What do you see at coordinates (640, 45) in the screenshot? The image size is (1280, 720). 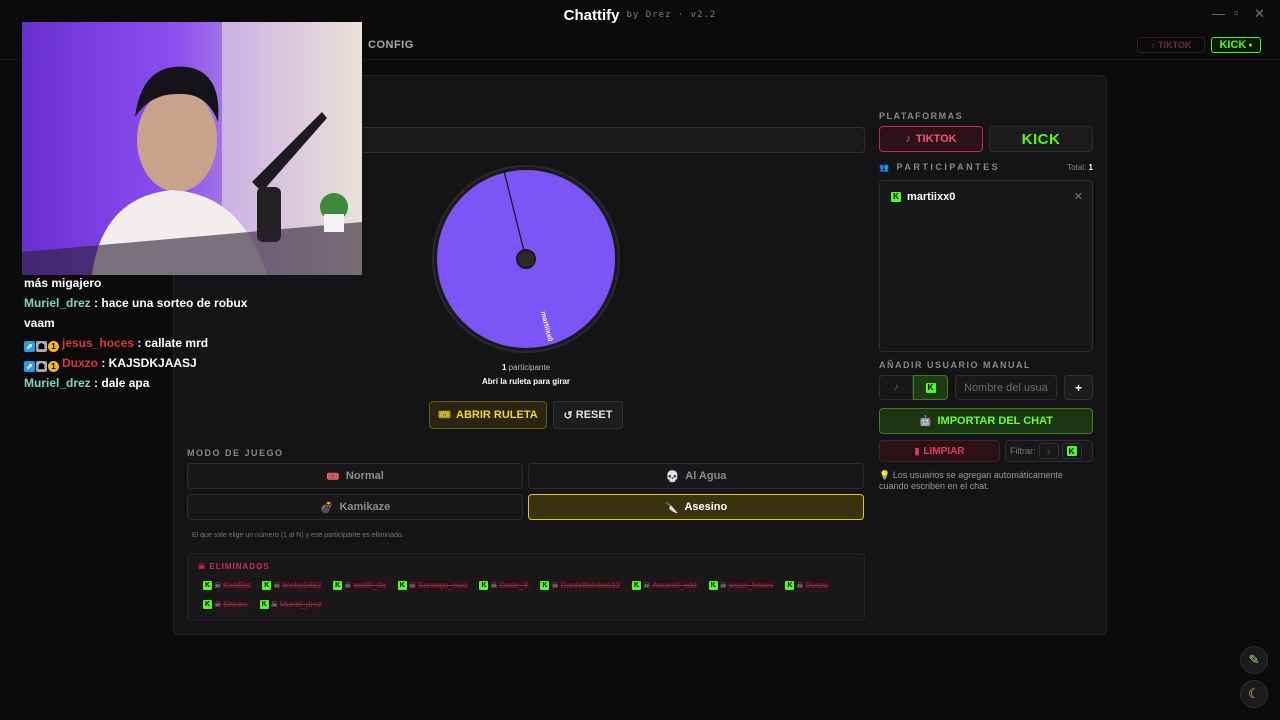 I see `nav-bar: CONFIG ♪ TIKTOK KICK ●` at bounding box center [640, 45].